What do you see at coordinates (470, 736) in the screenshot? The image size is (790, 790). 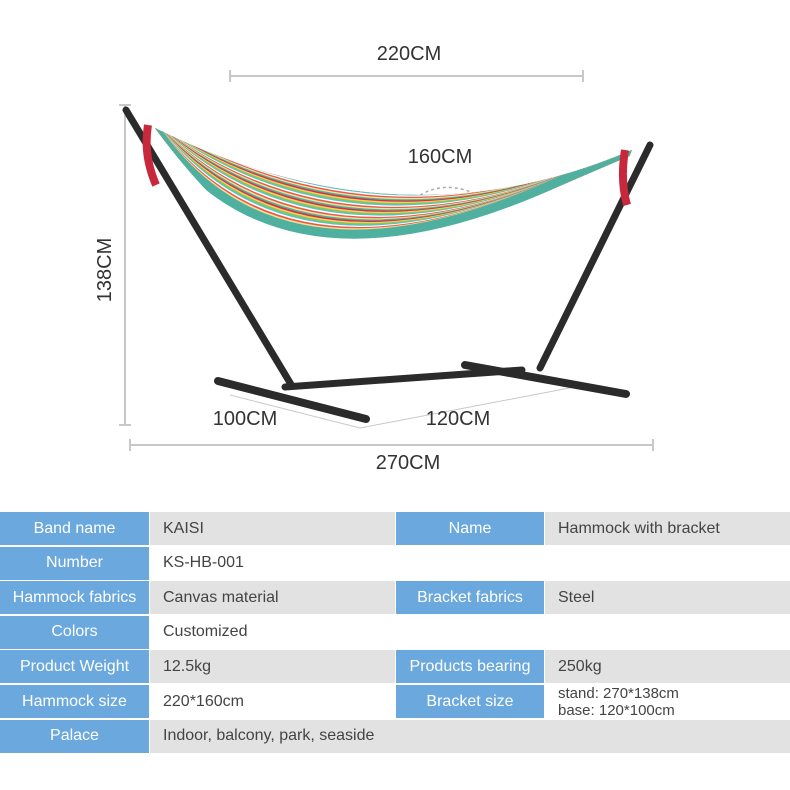 I see `value-cell: Indoor, balcony, park, seaside` at bounding box center [470, 736].